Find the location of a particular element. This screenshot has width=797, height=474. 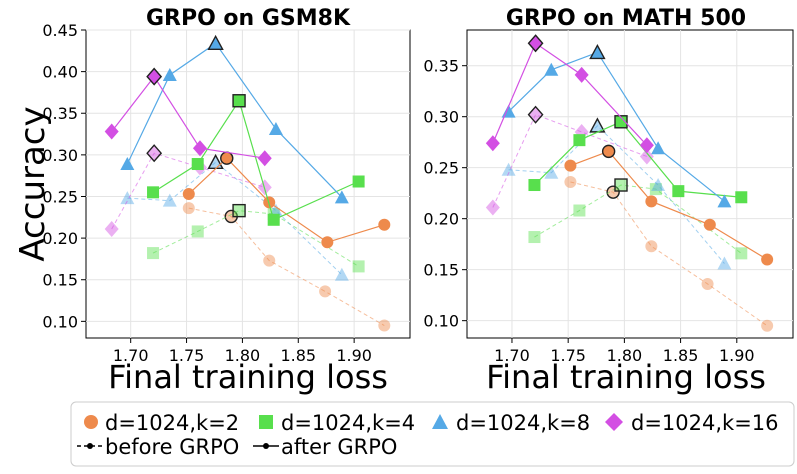

legend-label-before: before GRPO is located at coordinates (172, 447).